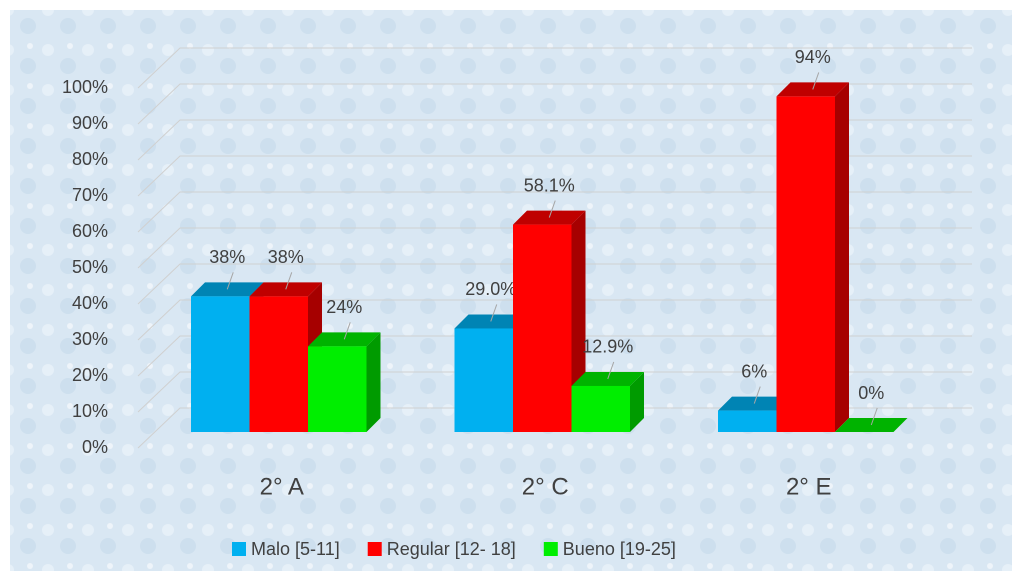 This screenshot has width=1022, height=581. Describe the element at coordinates (545, 486) in the screenshot. I see `x-tick-label: 2° C` at that location.